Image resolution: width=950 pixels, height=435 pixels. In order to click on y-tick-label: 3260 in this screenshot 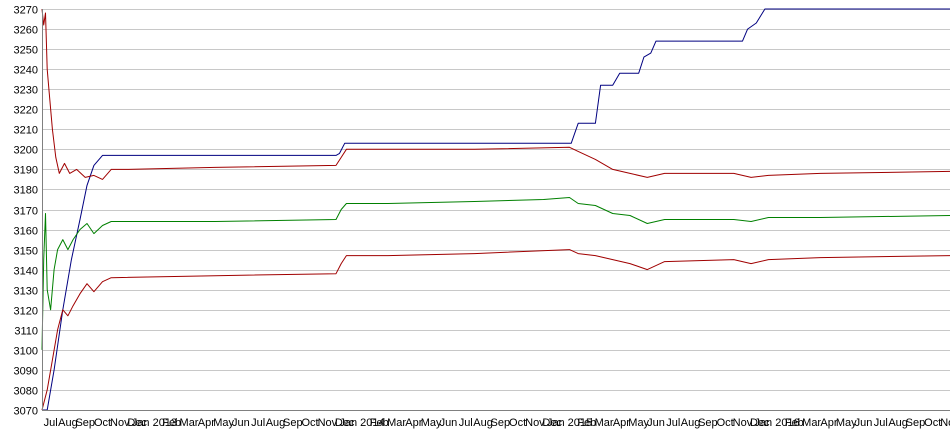, I will do `click(26, 31)`.